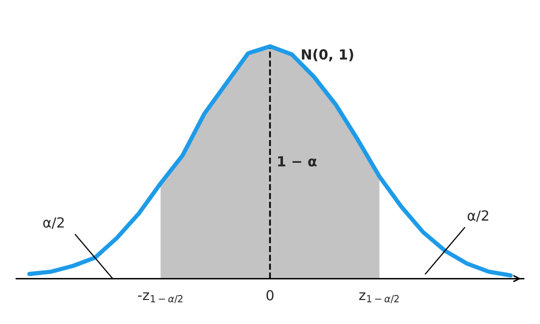  What do you see at coordinates (270, 295) in the screenshot?
I see `x-tick-label: 0` at bounding box center [270, 295].